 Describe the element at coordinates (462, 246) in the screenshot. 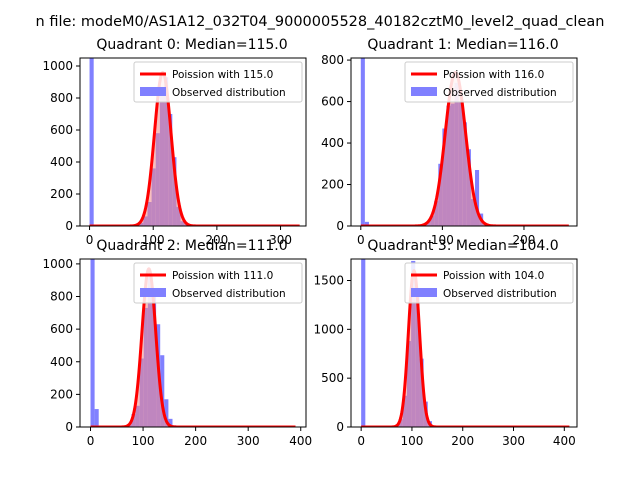

I see `subplot-title: Quadrant 3: Median=104.0` at that location.